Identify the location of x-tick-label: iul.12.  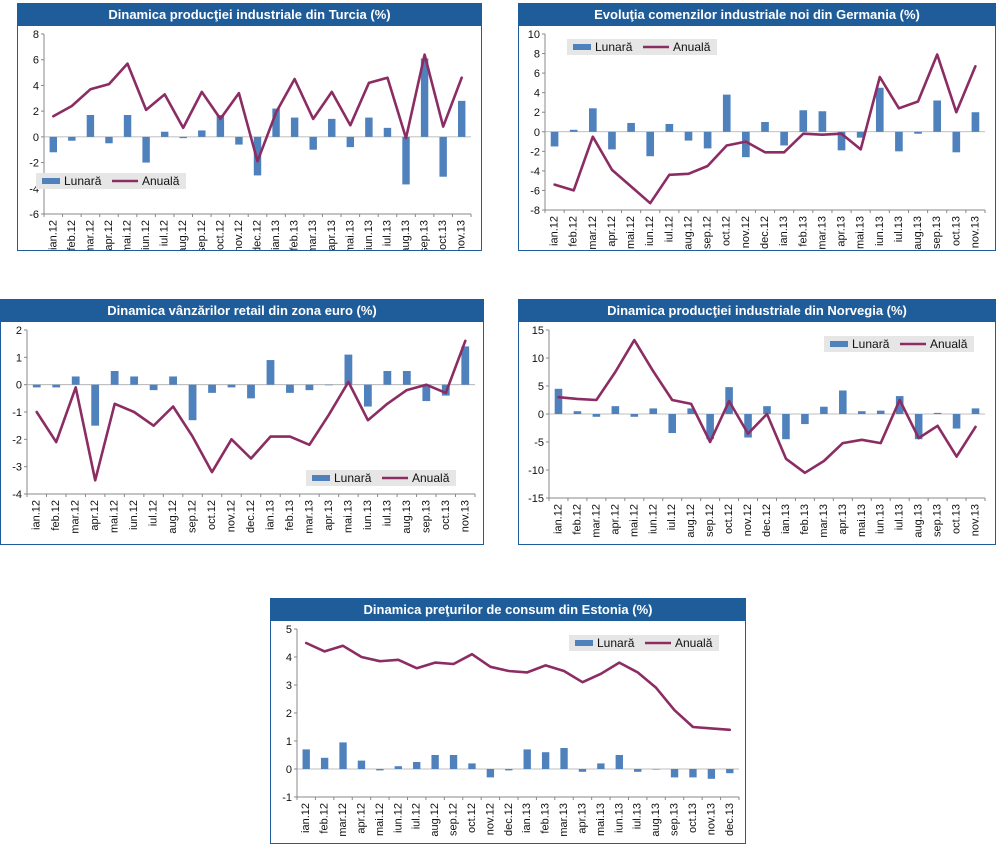
(417, 816).